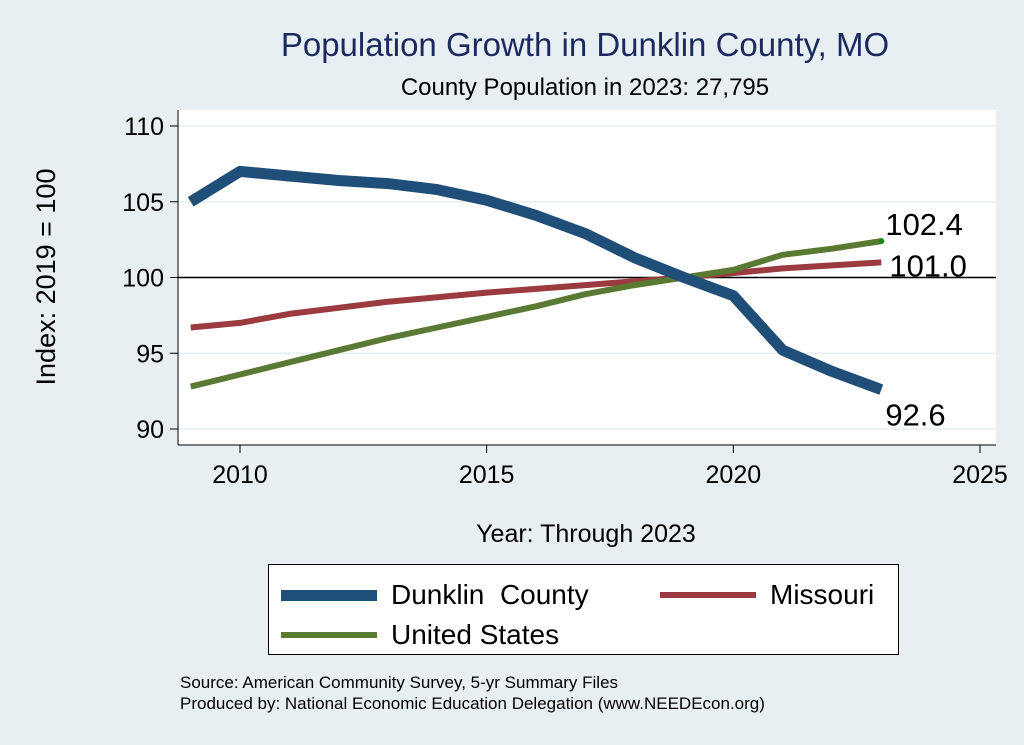  Describe the element at coordinates (143, 279) in the screenshot. I see `y-tick-label: 100` at that location.